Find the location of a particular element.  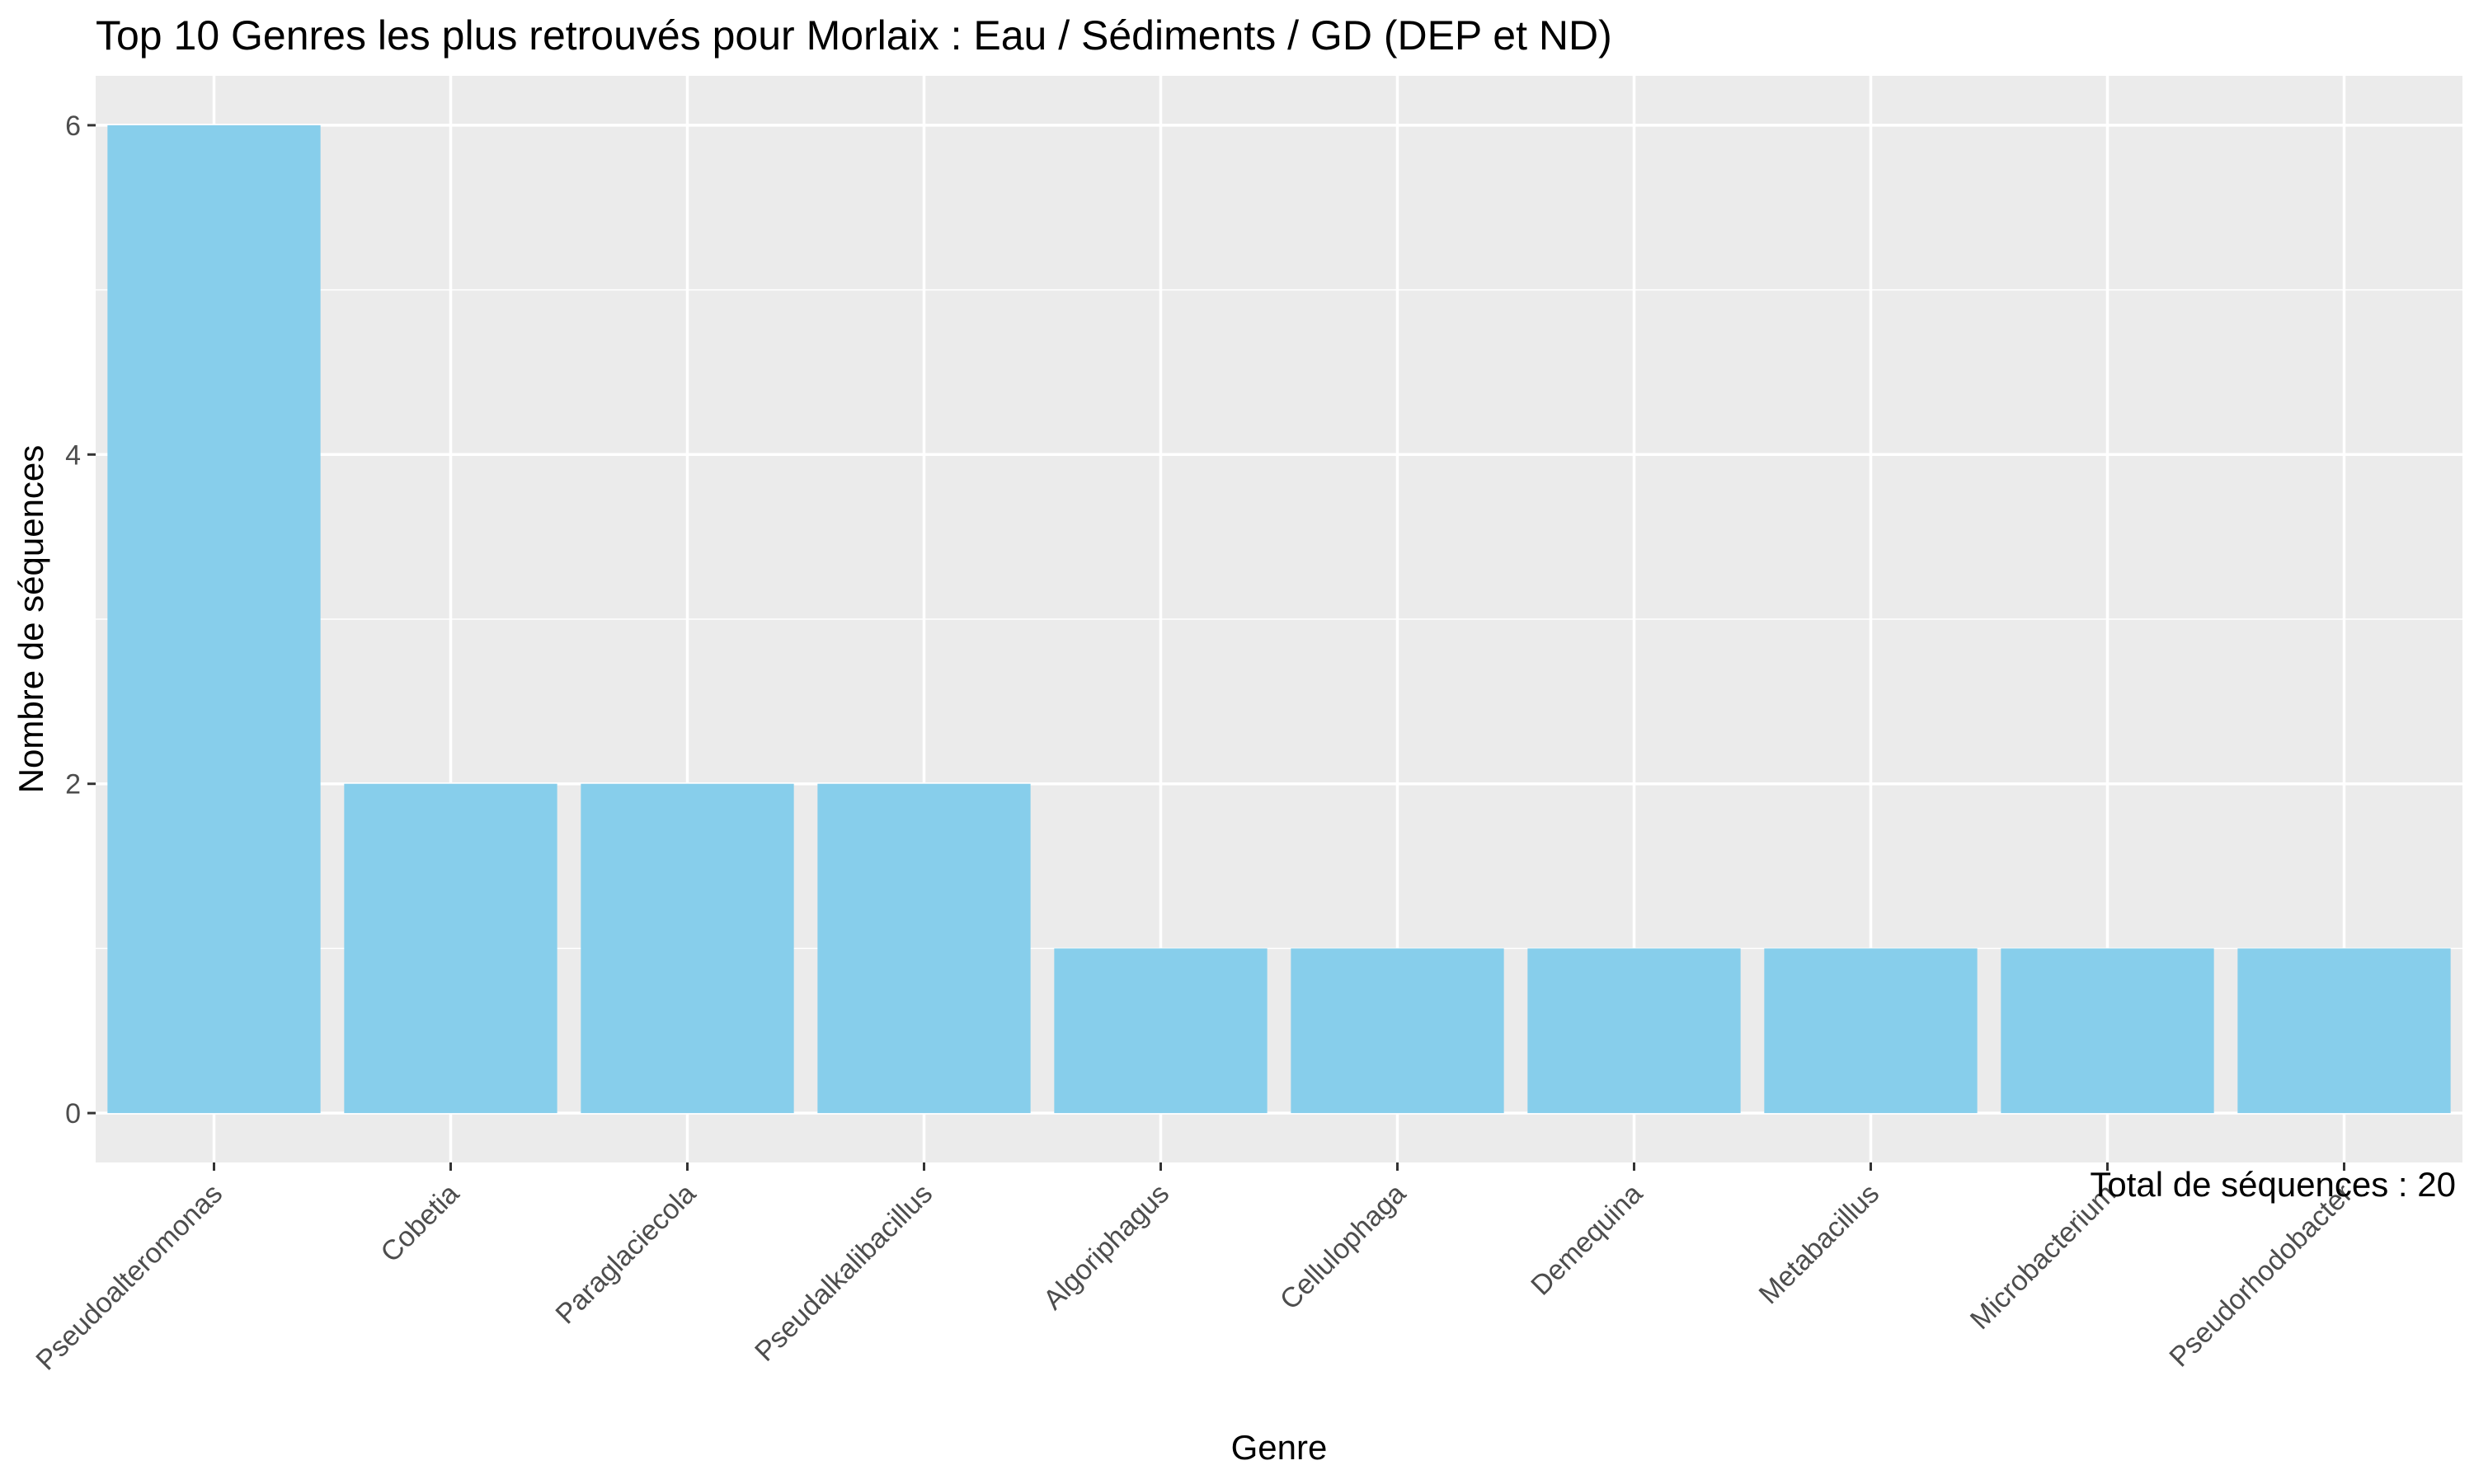

bar-paraglaciecola is located at coordinates (687, 948).